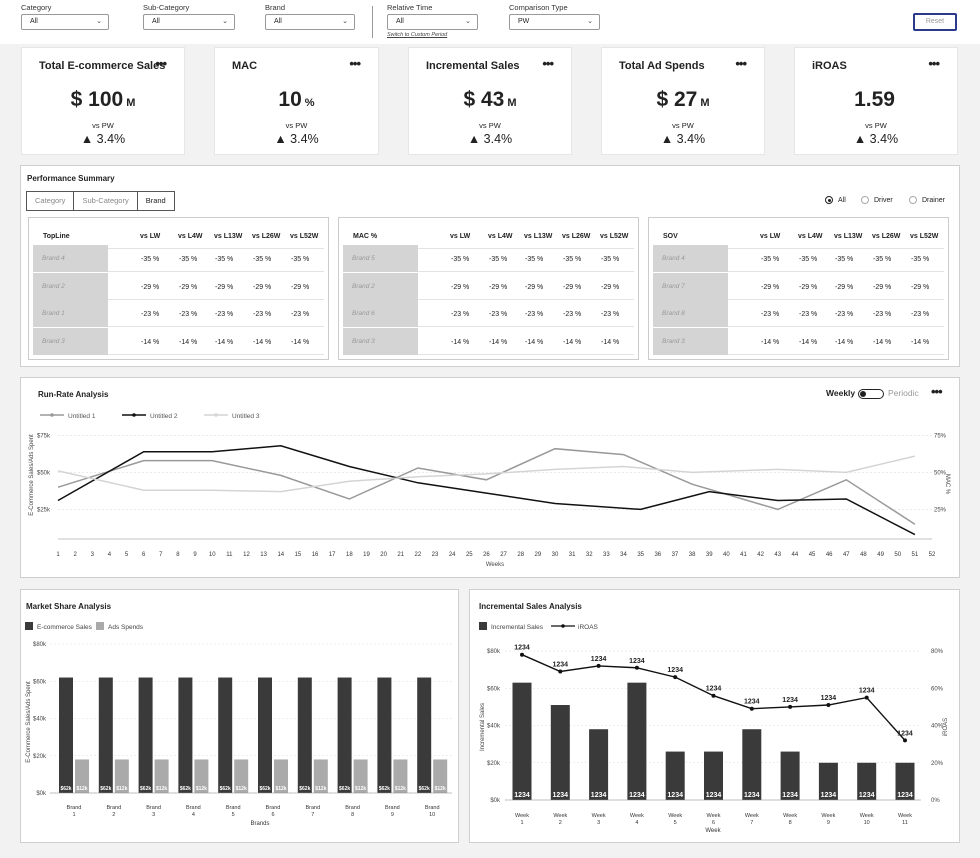 The width and height of the screenshot is (980, 858). I want to click on tab-brand: Brand, so click(155, 201).